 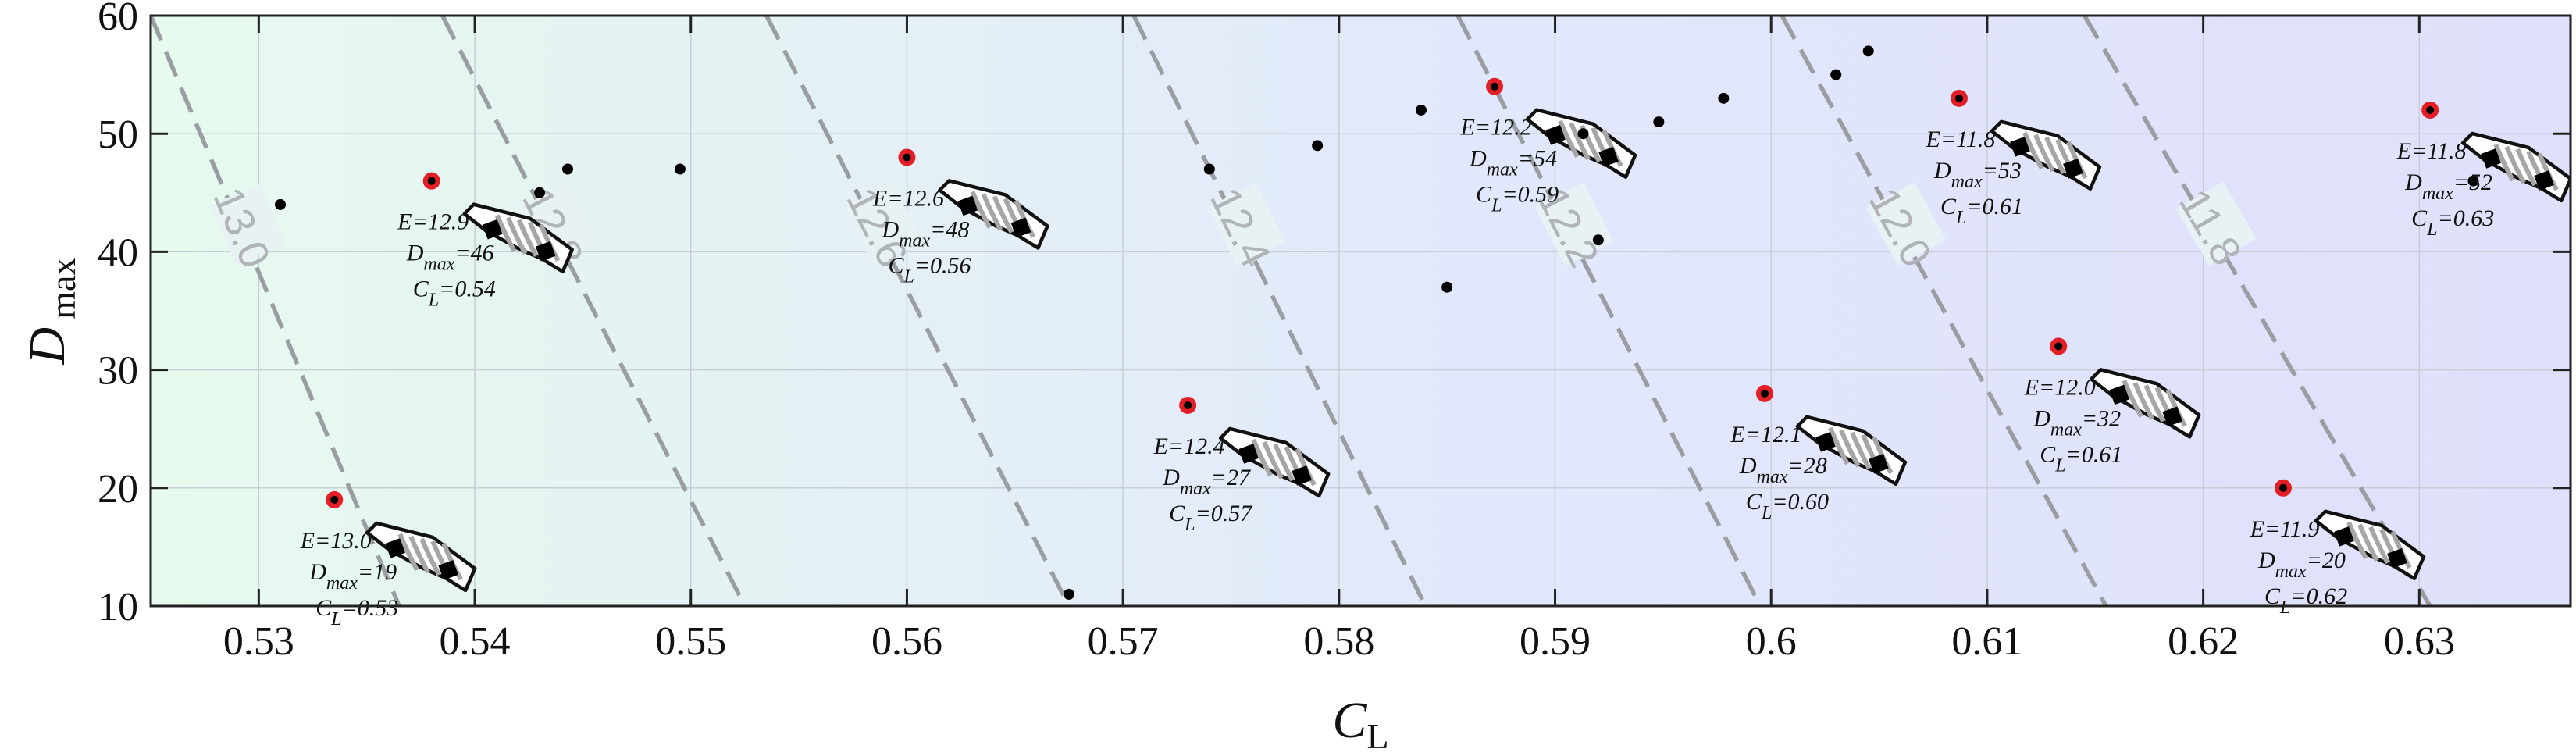 What do you see at coordinates (2077, 422) in the screenshot?
I see `annotation-dmax: Dmax=32` at bounding box center [2077, 422].